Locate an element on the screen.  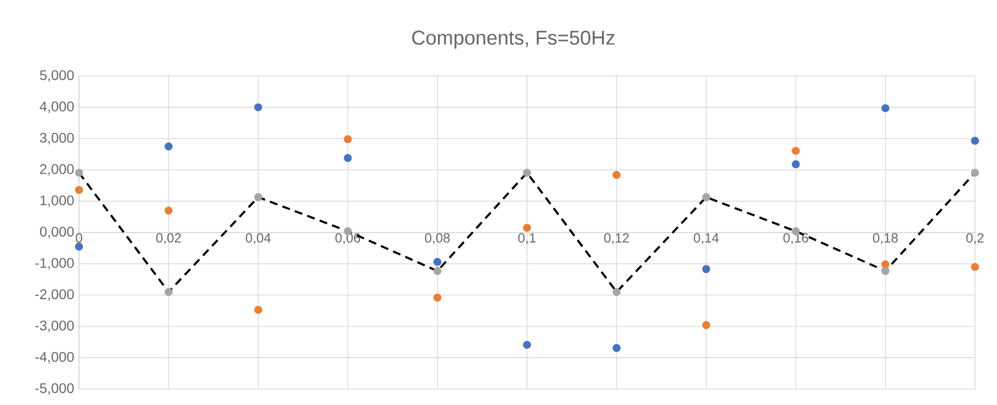
y-tick-label: 0,000 is located at coordinates (57, 232).